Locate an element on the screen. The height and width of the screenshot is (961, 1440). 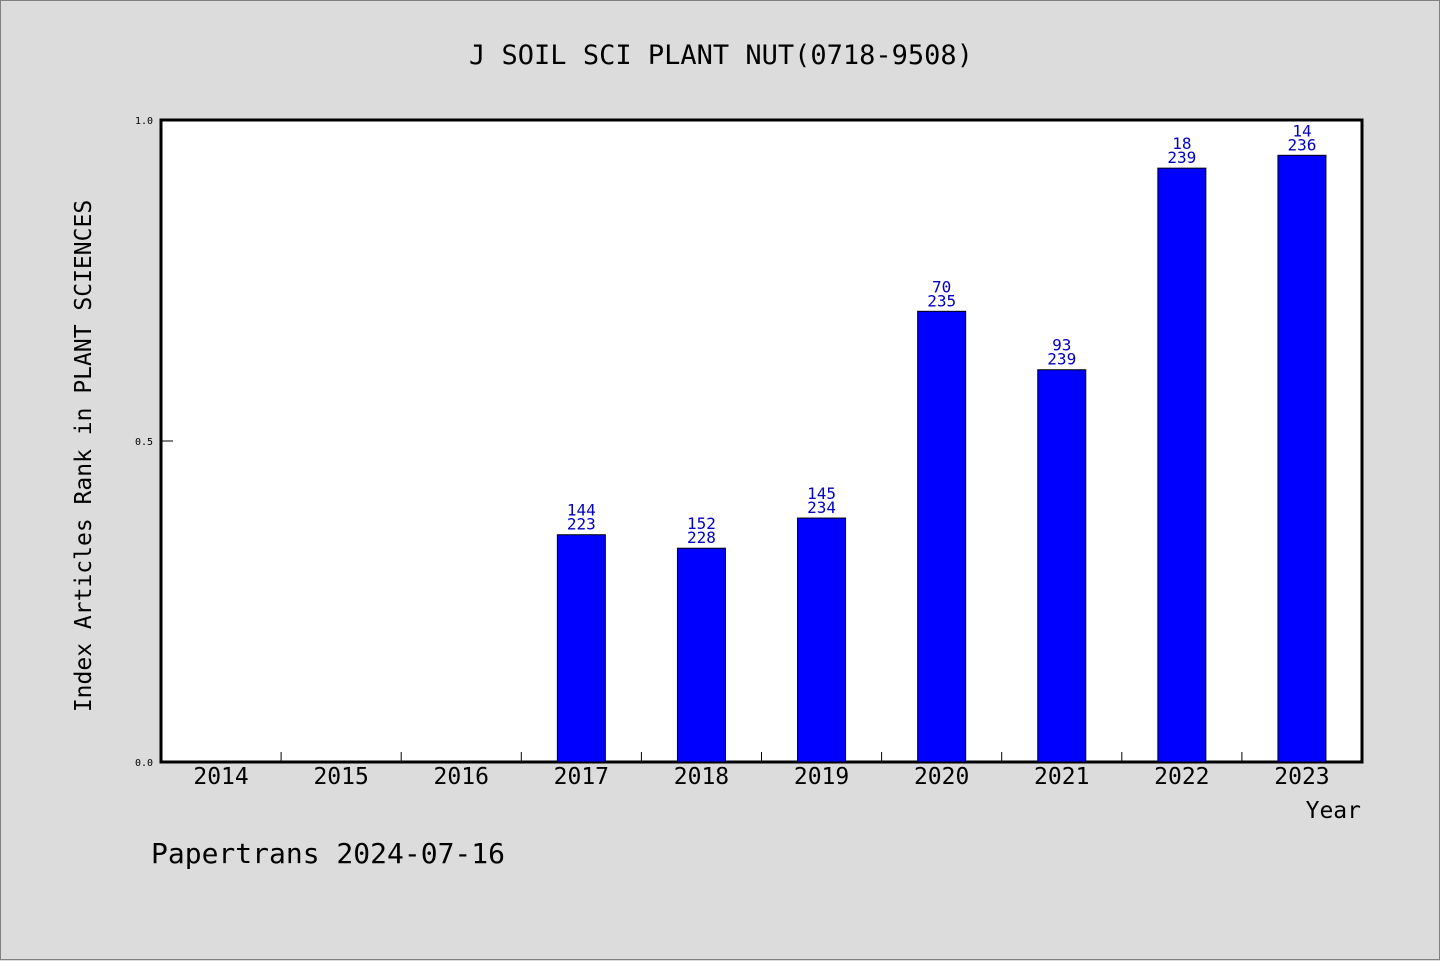
bar-2020 is located at coordinates (942, 536).